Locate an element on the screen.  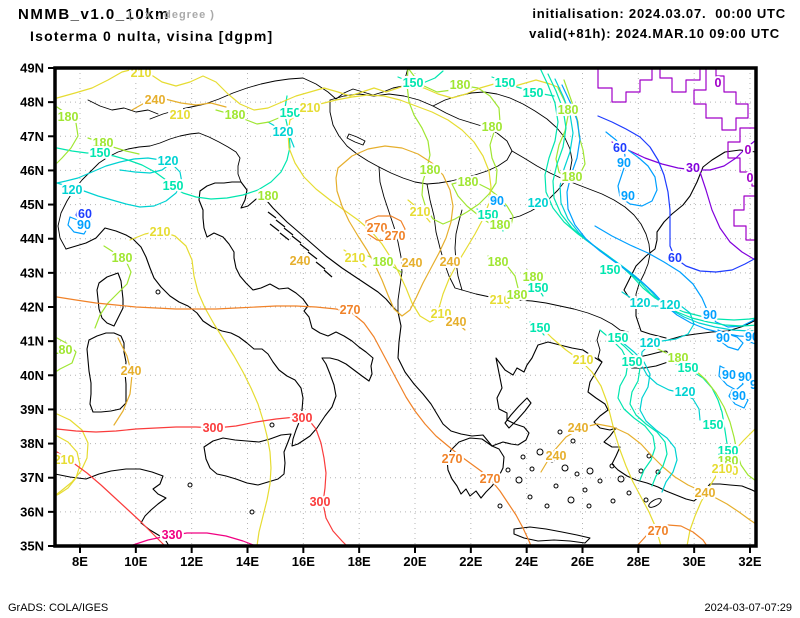
contour-label: 30 is located at coordinates (693, 168).